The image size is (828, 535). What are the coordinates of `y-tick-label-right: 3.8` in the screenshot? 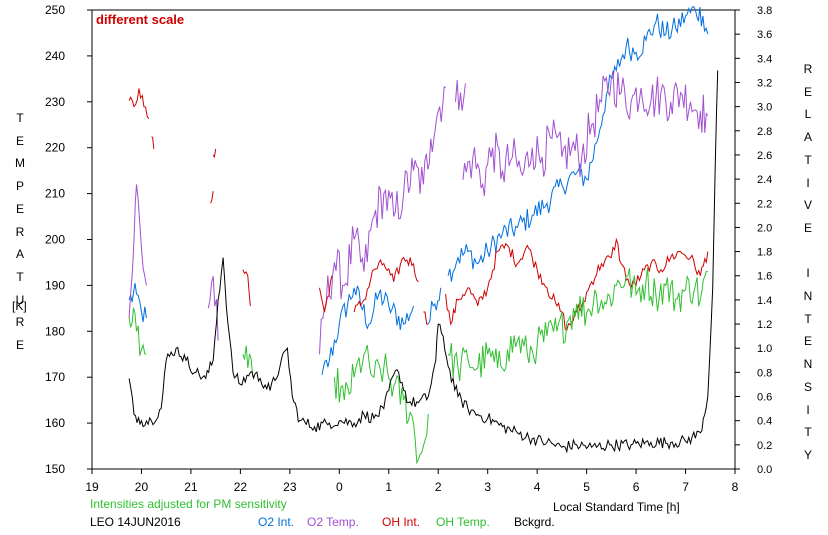 It's located at (764, 11).